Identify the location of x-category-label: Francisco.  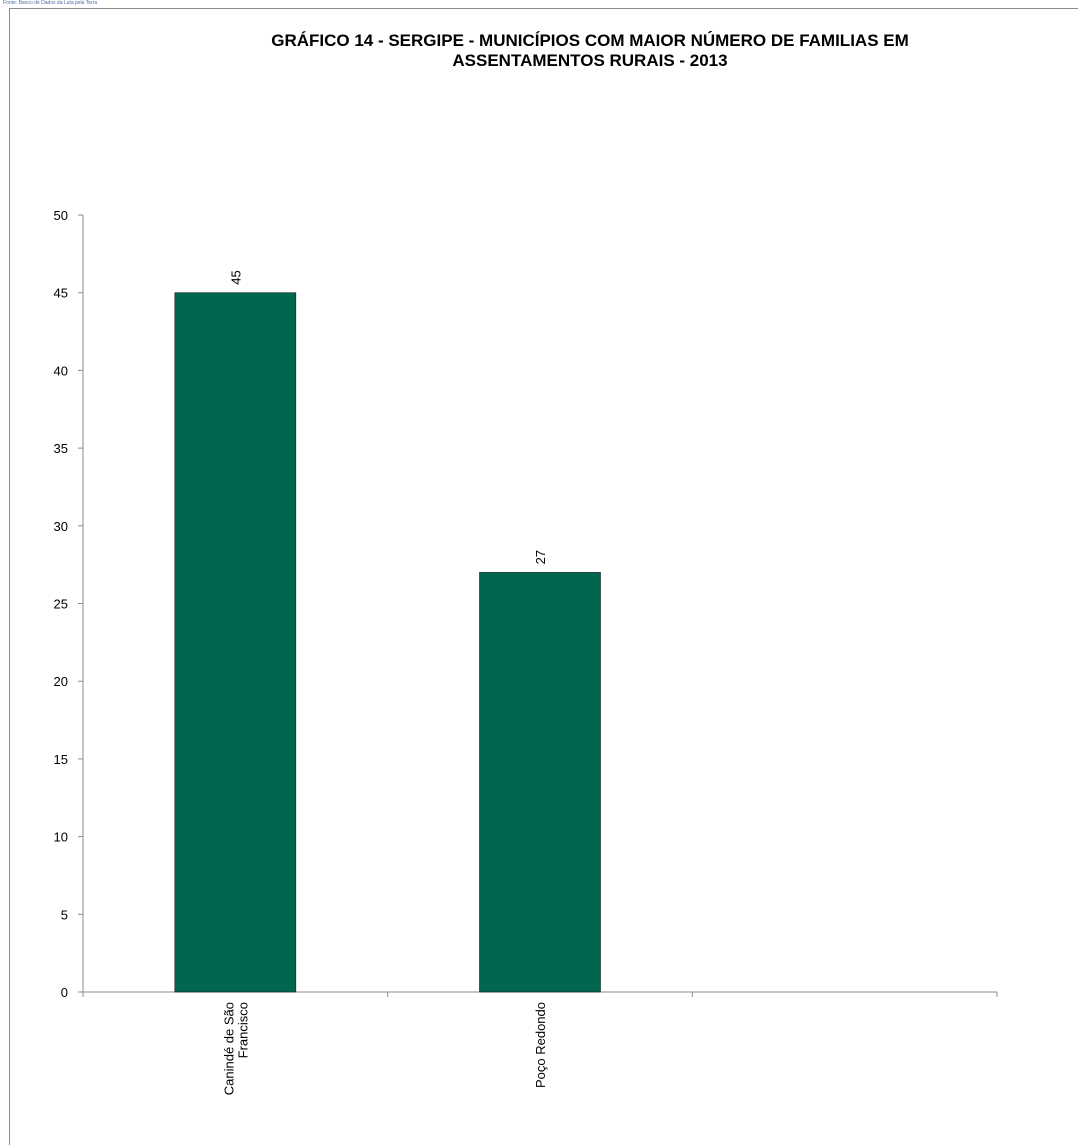
(242, 1030).